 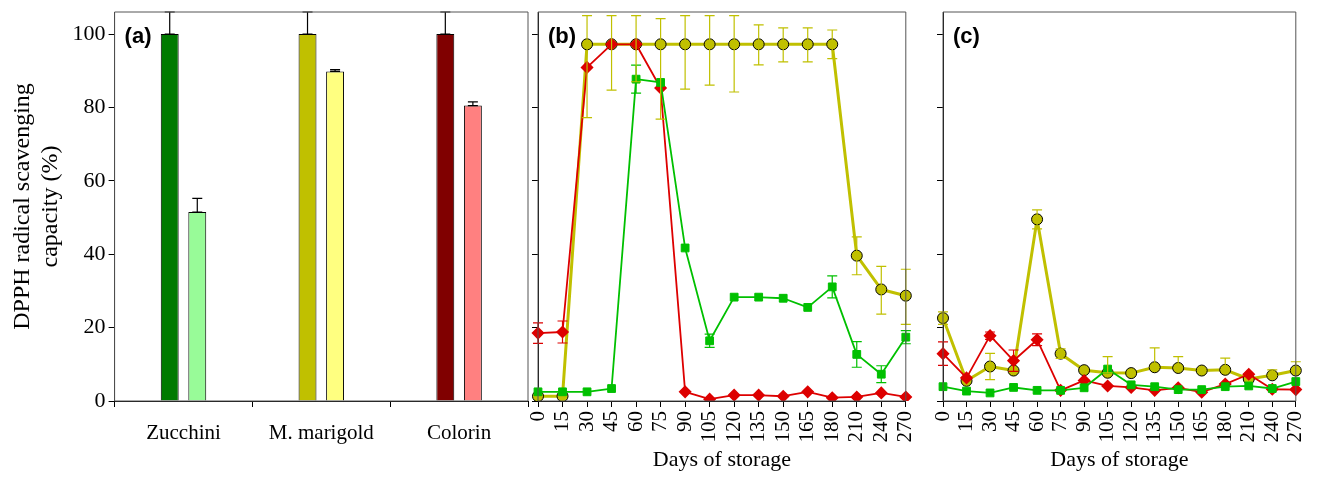 I want to click on text: (a), so click(x=138, y=36).